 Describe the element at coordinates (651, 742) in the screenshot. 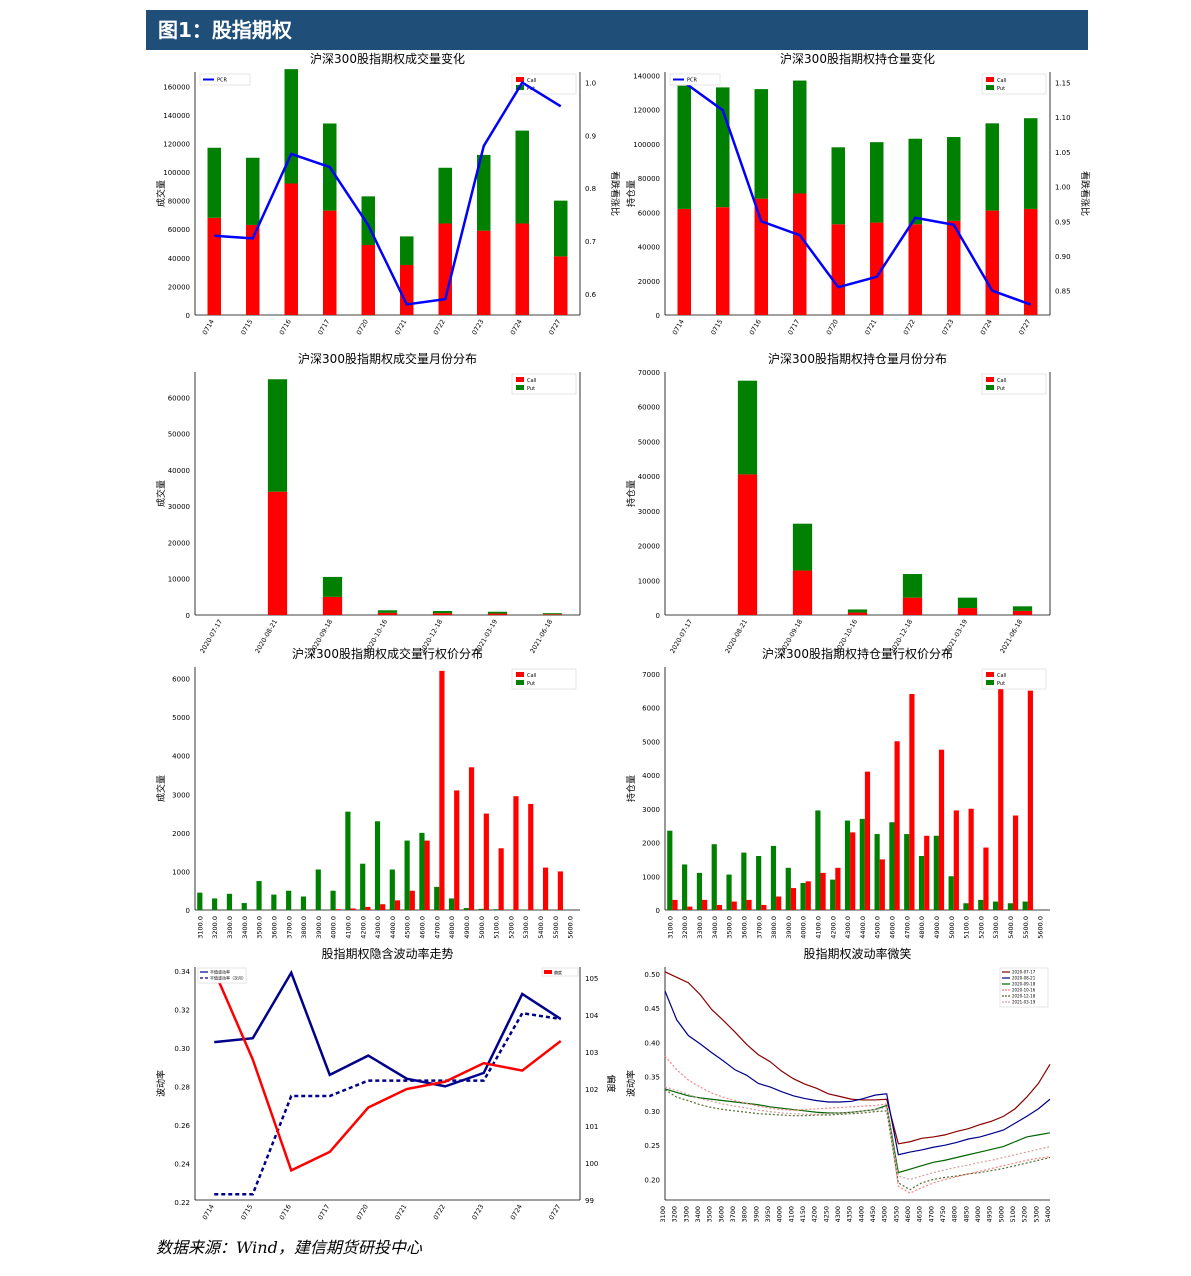

I see `y-tick-label: 5000` at that location.